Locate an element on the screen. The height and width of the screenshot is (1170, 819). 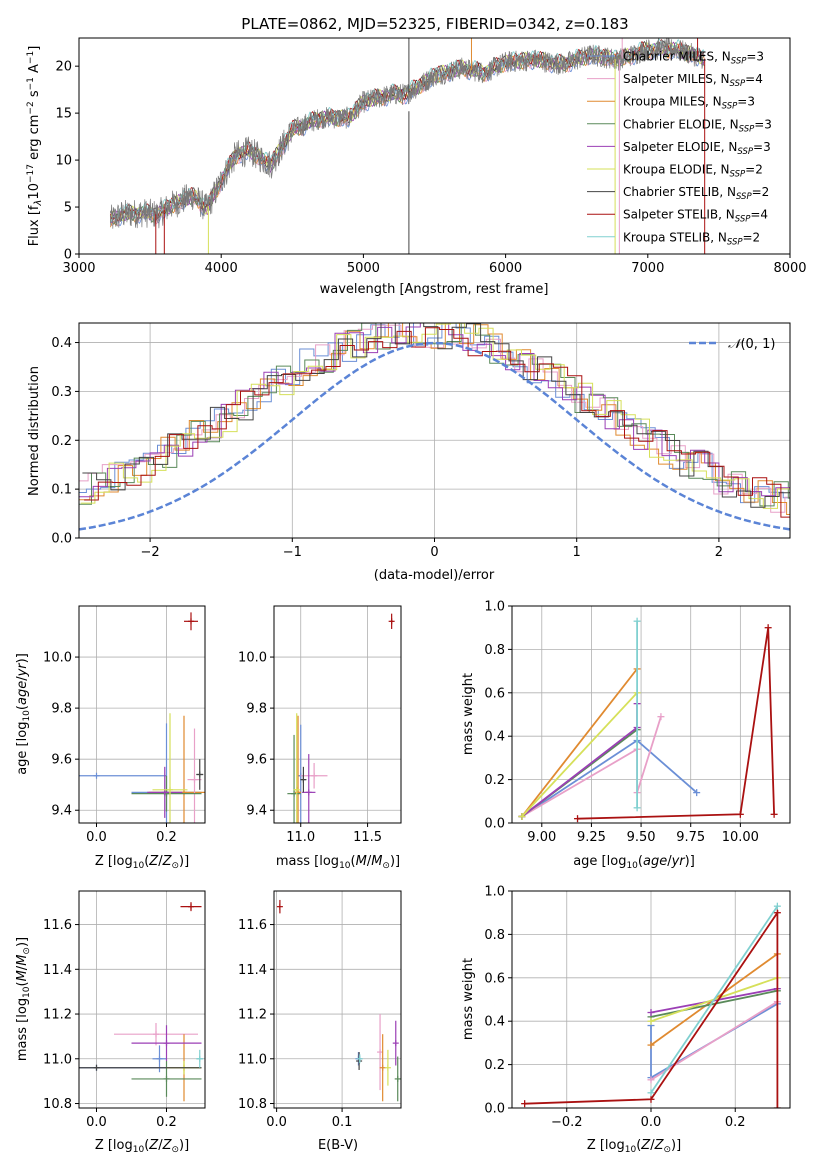
histogram-ytick-label: 0.2 is located at coordinates (61, 441).